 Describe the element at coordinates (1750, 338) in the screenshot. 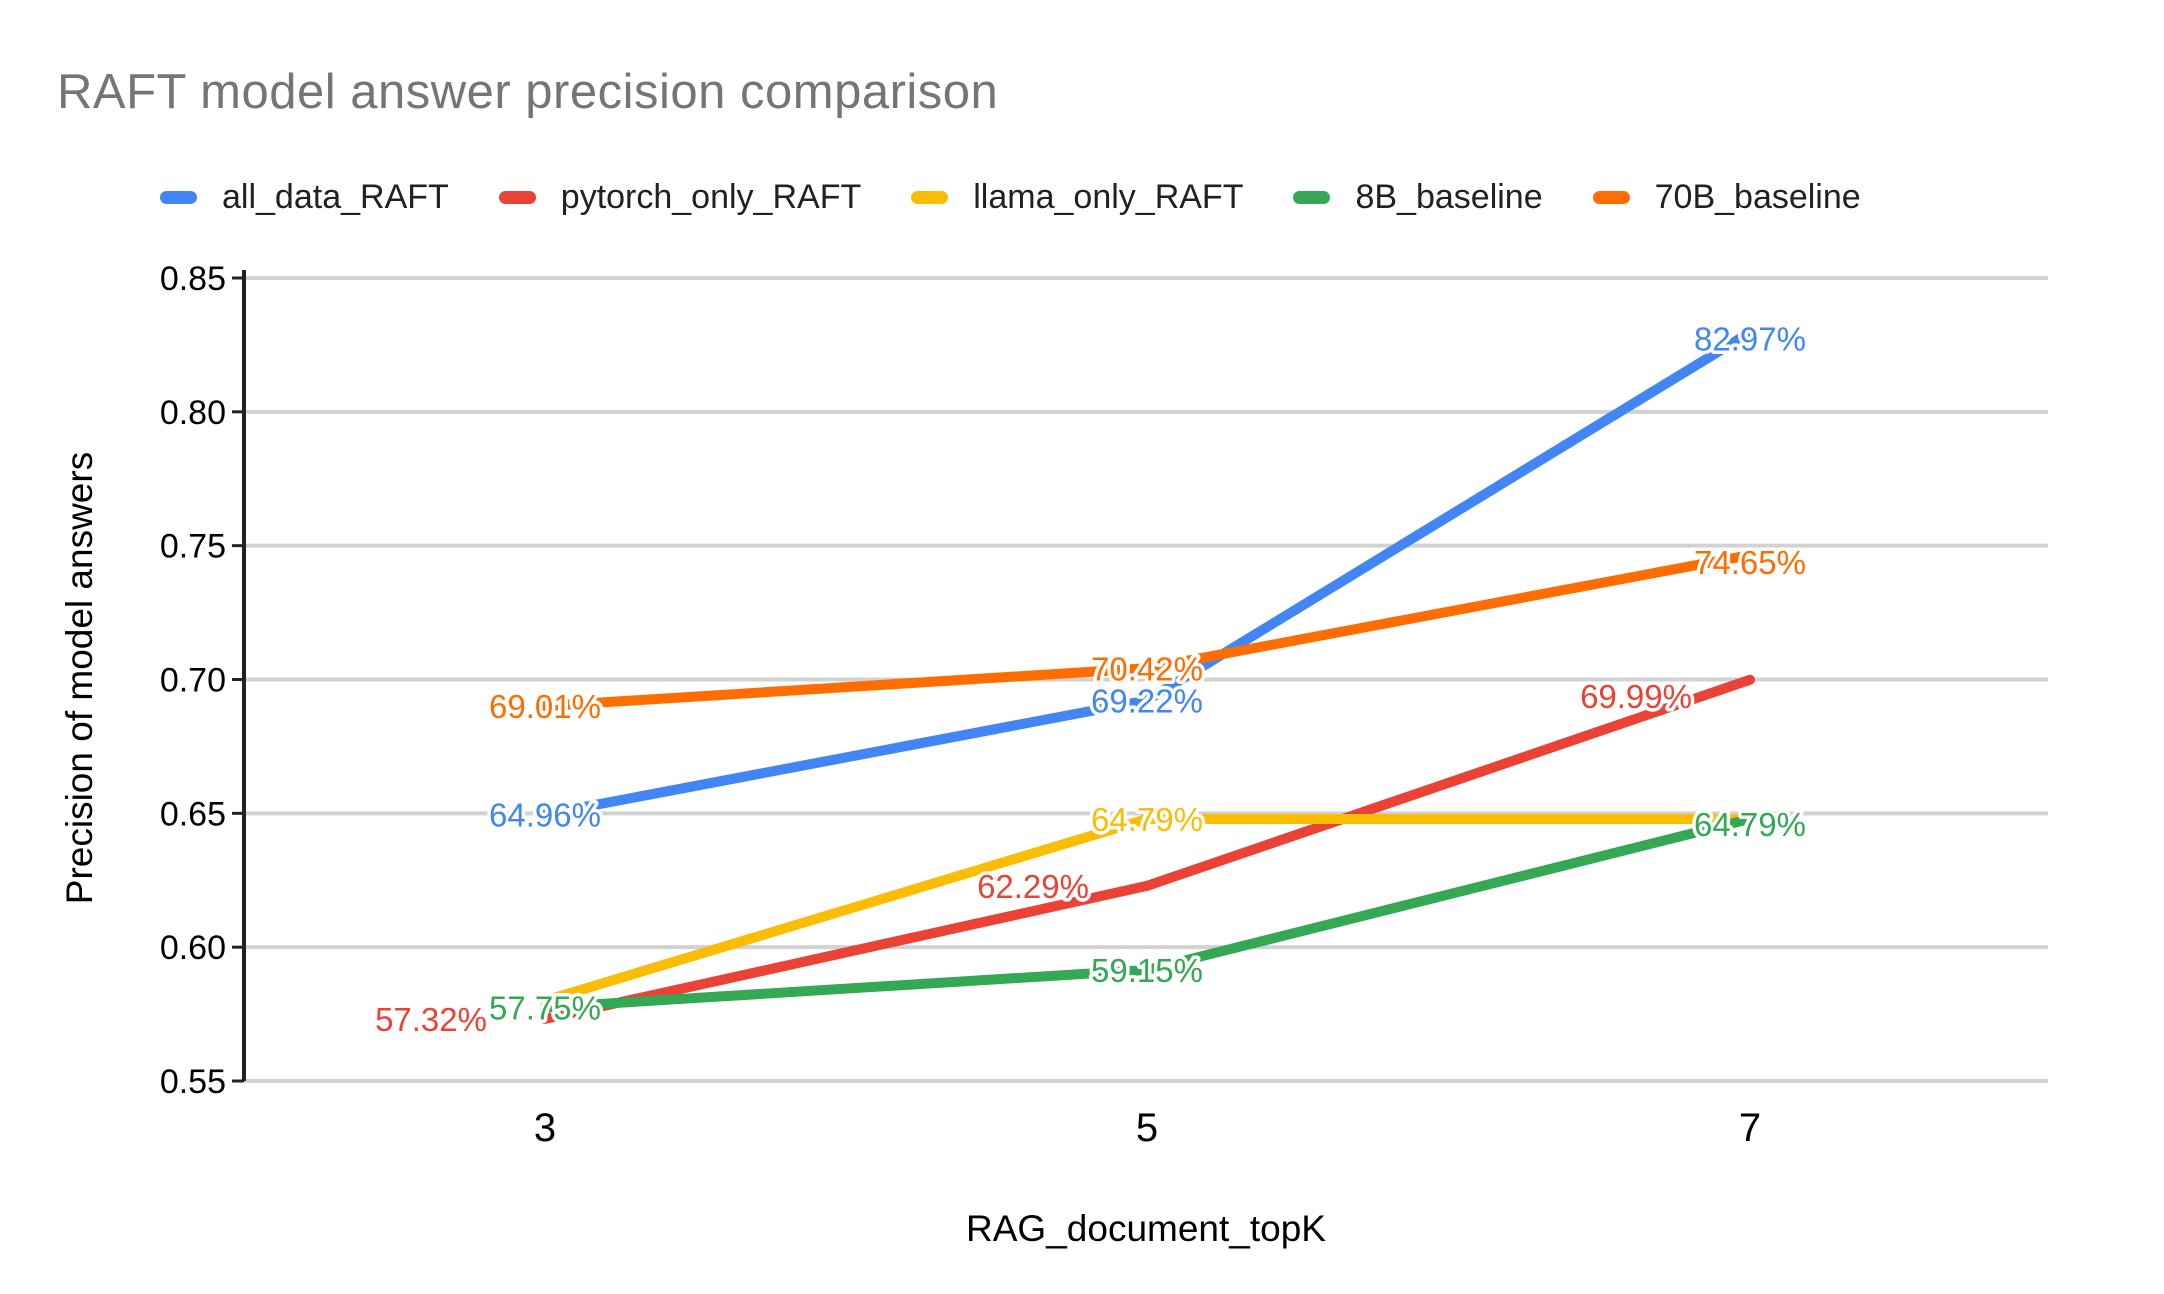

I see `data-label-all_data_RAFT-7: 82.97%` at that location.